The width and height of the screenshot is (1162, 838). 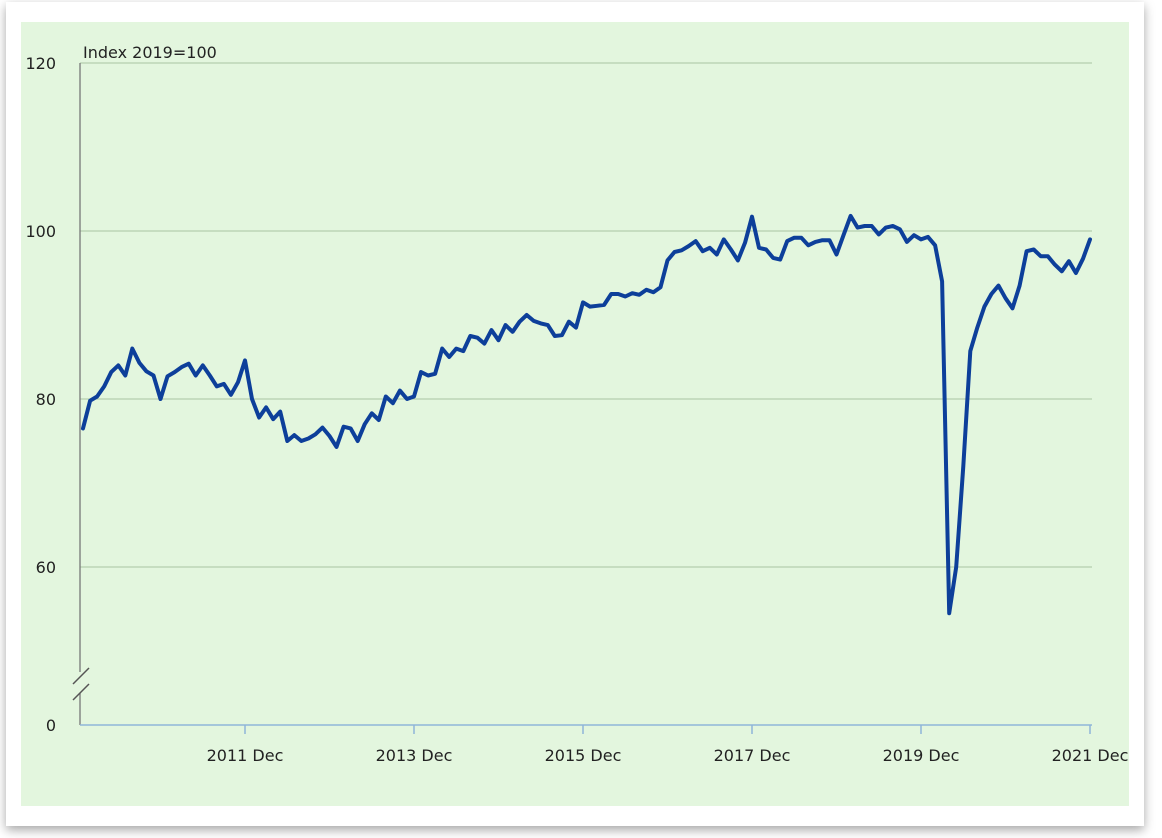 I want to click on x-tick-label: 2019 Dec, so click(x=921, y=755).